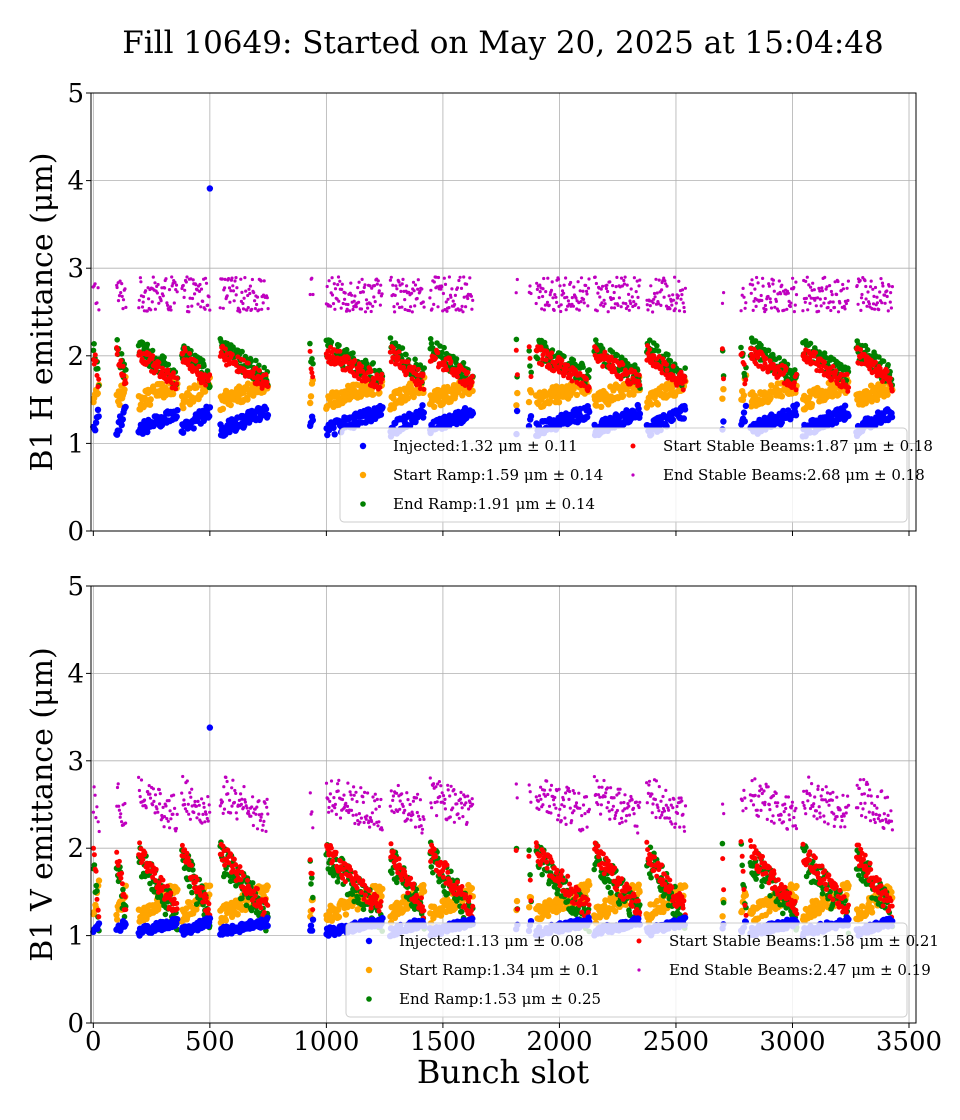 The image size is (960, 1120). I want to click on y-tick-label: 1, so click(75, 444).